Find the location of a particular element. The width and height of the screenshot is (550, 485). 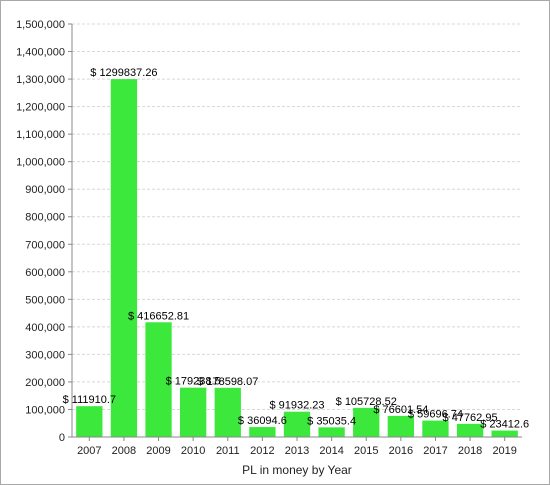

data-label-2019: $ 23412.6 is located at coordinates (504, 425).